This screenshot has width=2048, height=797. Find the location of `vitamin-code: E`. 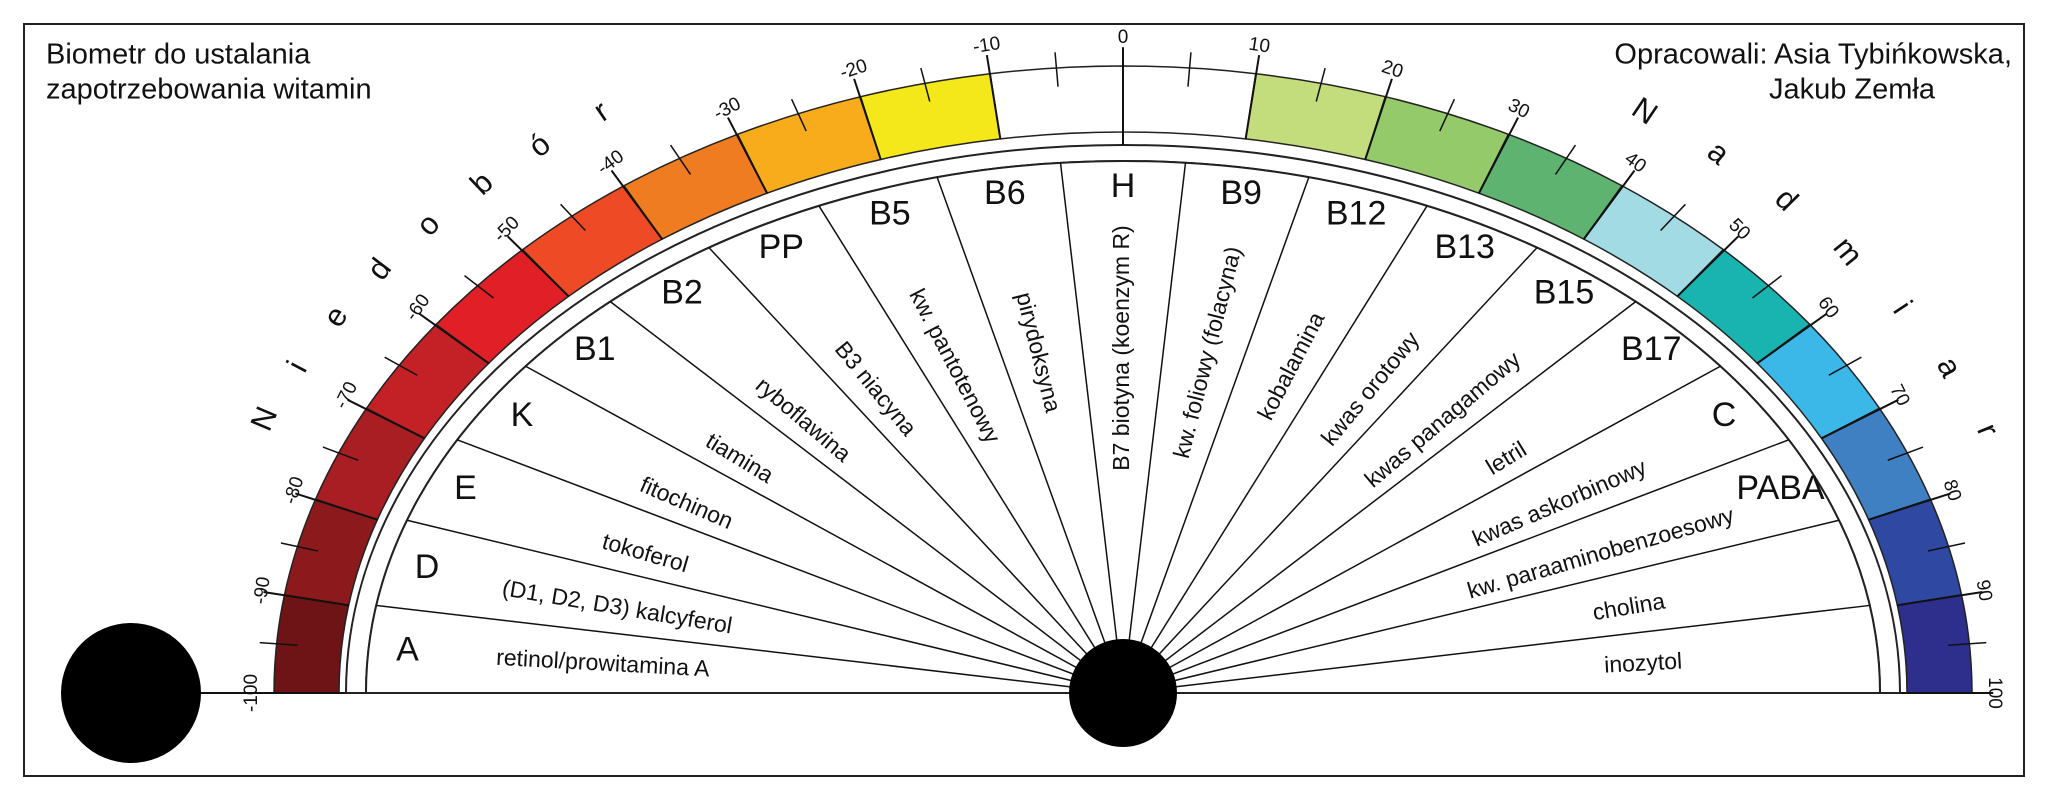

vitamin-code: E is located at coordinates (465, 488).